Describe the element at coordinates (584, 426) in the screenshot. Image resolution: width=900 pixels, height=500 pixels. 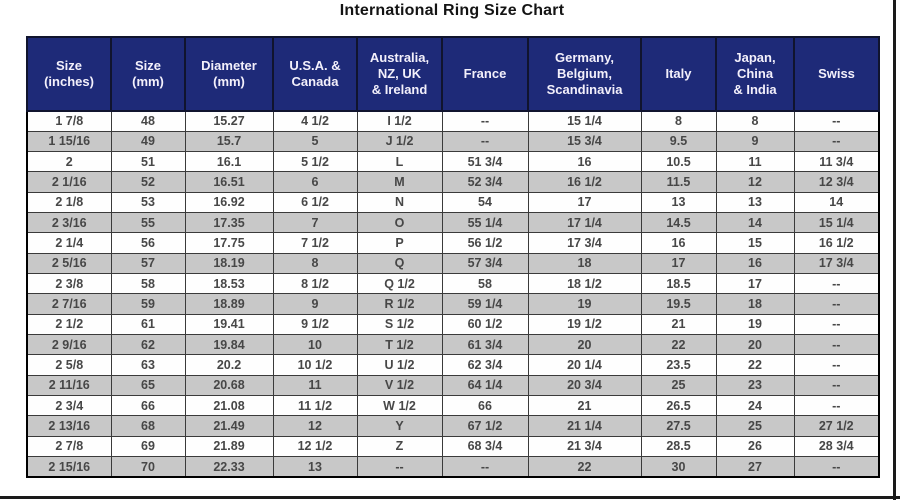
I see `table-cell: 21 1/4` at that location.